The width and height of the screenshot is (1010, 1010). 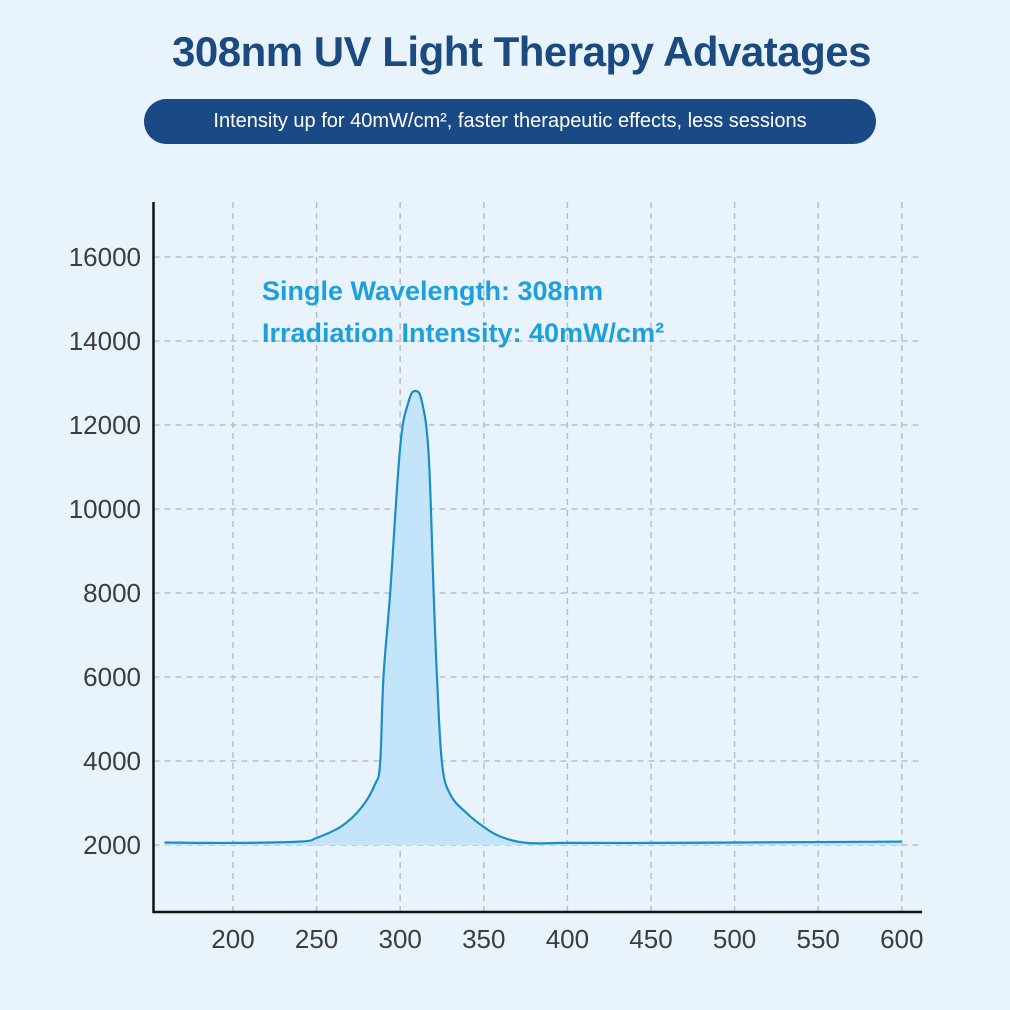 I want to click on x-tick-label: 200, so click(x=232, y=939).